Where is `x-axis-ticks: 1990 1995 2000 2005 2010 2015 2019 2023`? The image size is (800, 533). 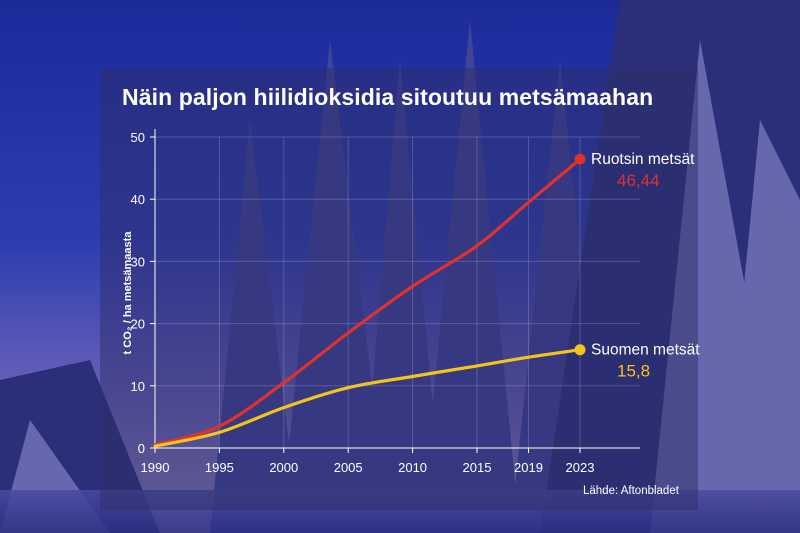
x-axis-ticks: 1990 1995 2000 2005 2010 2015 2019 2023 is located at coordinates (368, 461).